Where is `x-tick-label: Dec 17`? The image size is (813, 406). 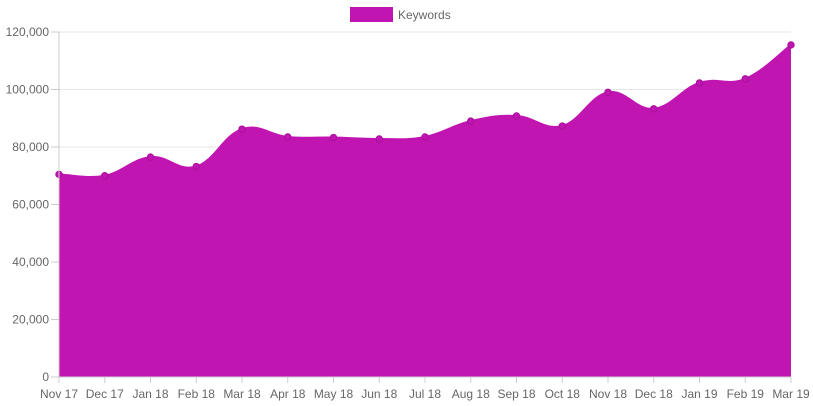 x-tick-label: Dec 17 is located at coordinates (105, 394).